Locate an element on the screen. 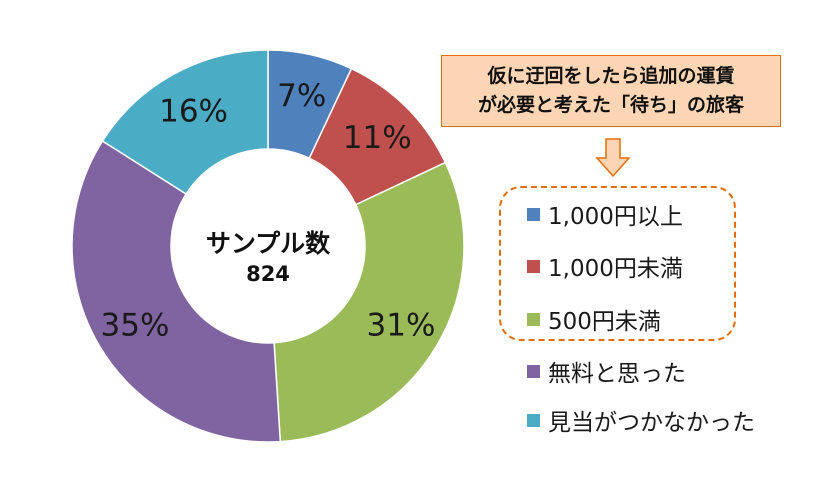 The height and width of the screenshot is (498, 817). callout-line-2: が必要と考えた「待ち」の旅客 is located at coordinates (610, 105).